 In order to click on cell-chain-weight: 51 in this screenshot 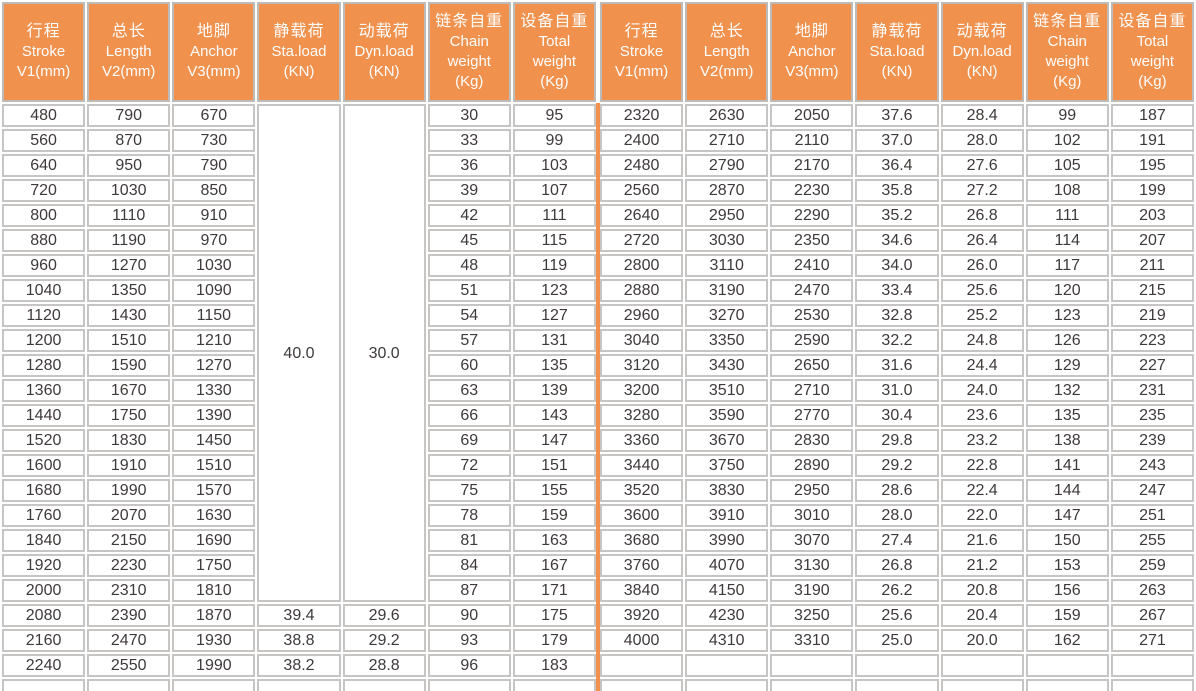, I will do `click(469, 290)`.